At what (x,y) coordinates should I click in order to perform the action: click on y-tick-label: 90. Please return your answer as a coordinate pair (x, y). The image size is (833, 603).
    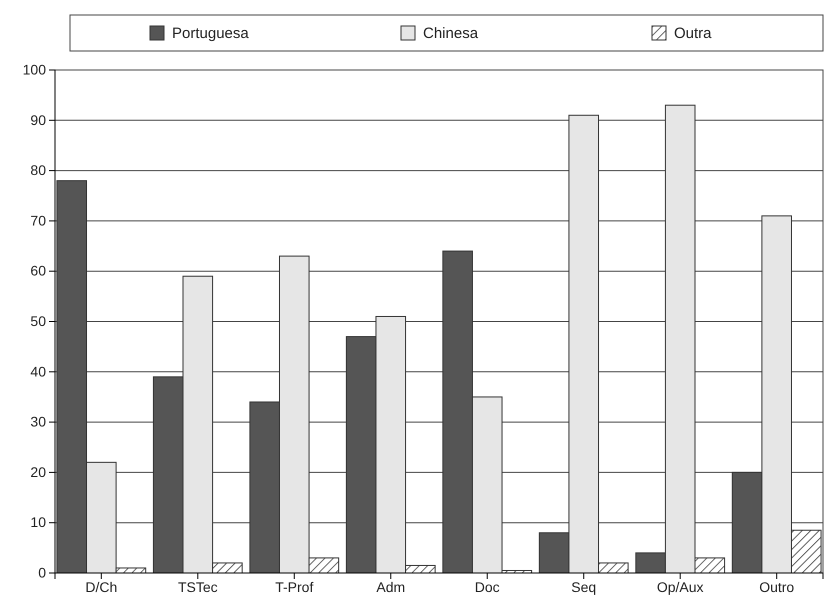
    Looking at the image, I should click on (38, 120).